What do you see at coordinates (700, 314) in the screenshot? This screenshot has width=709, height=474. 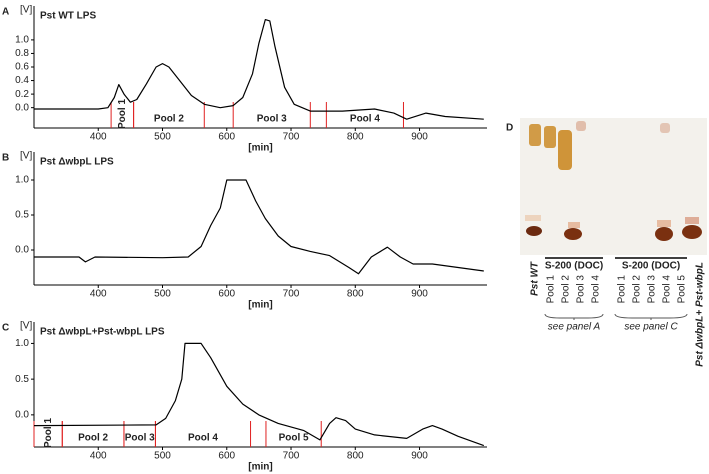 I see `lane-label: Pst ΔwbpL+ Pst-wbpL` at bounding box center [700, 314].